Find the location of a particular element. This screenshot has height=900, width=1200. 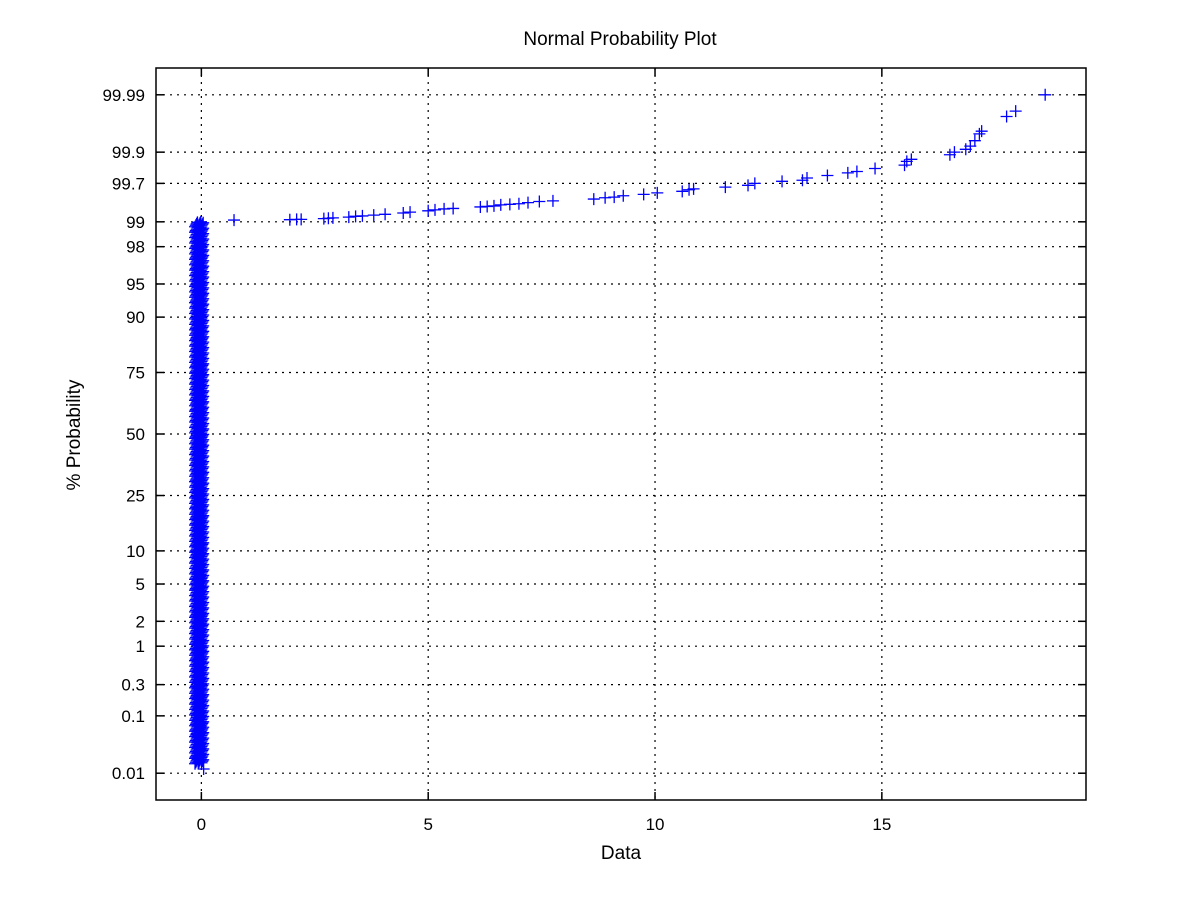

y-tick-label: 2 is located at coordinates (140, 621).